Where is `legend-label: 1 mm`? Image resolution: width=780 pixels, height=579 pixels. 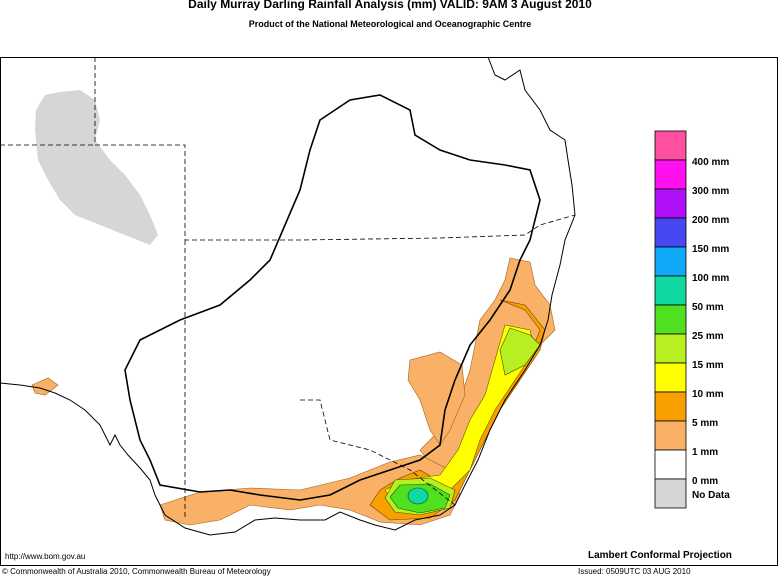 legend-label: 1 mm is located at coordinates (705, 452).